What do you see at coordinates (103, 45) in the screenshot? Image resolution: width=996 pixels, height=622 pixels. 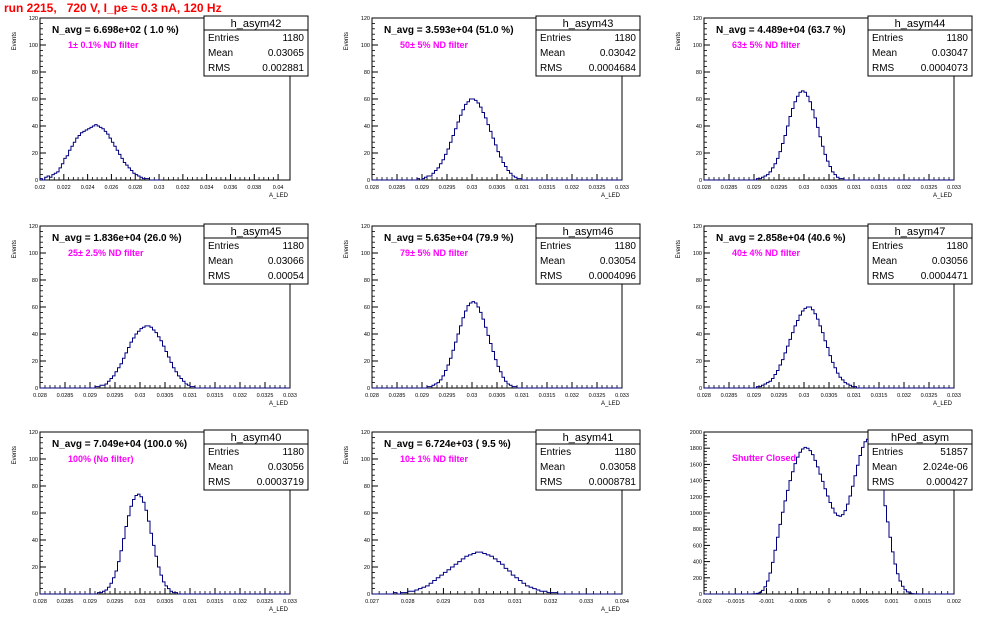 I see `filter-label: 1± 0.1% ND filter` at bounding box center [103, 45].